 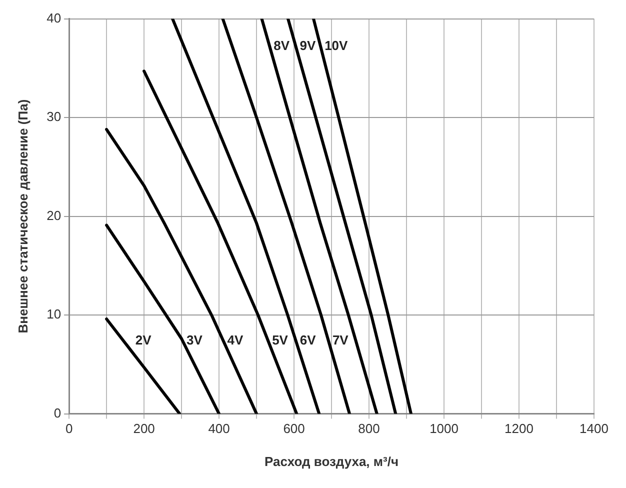 I want to click on y-tick-label: 30, so click(x=54, y=116).